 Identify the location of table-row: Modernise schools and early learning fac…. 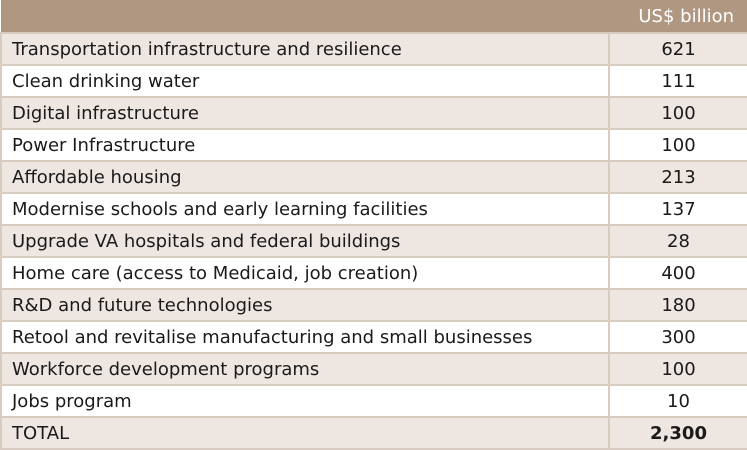
(373, 209).